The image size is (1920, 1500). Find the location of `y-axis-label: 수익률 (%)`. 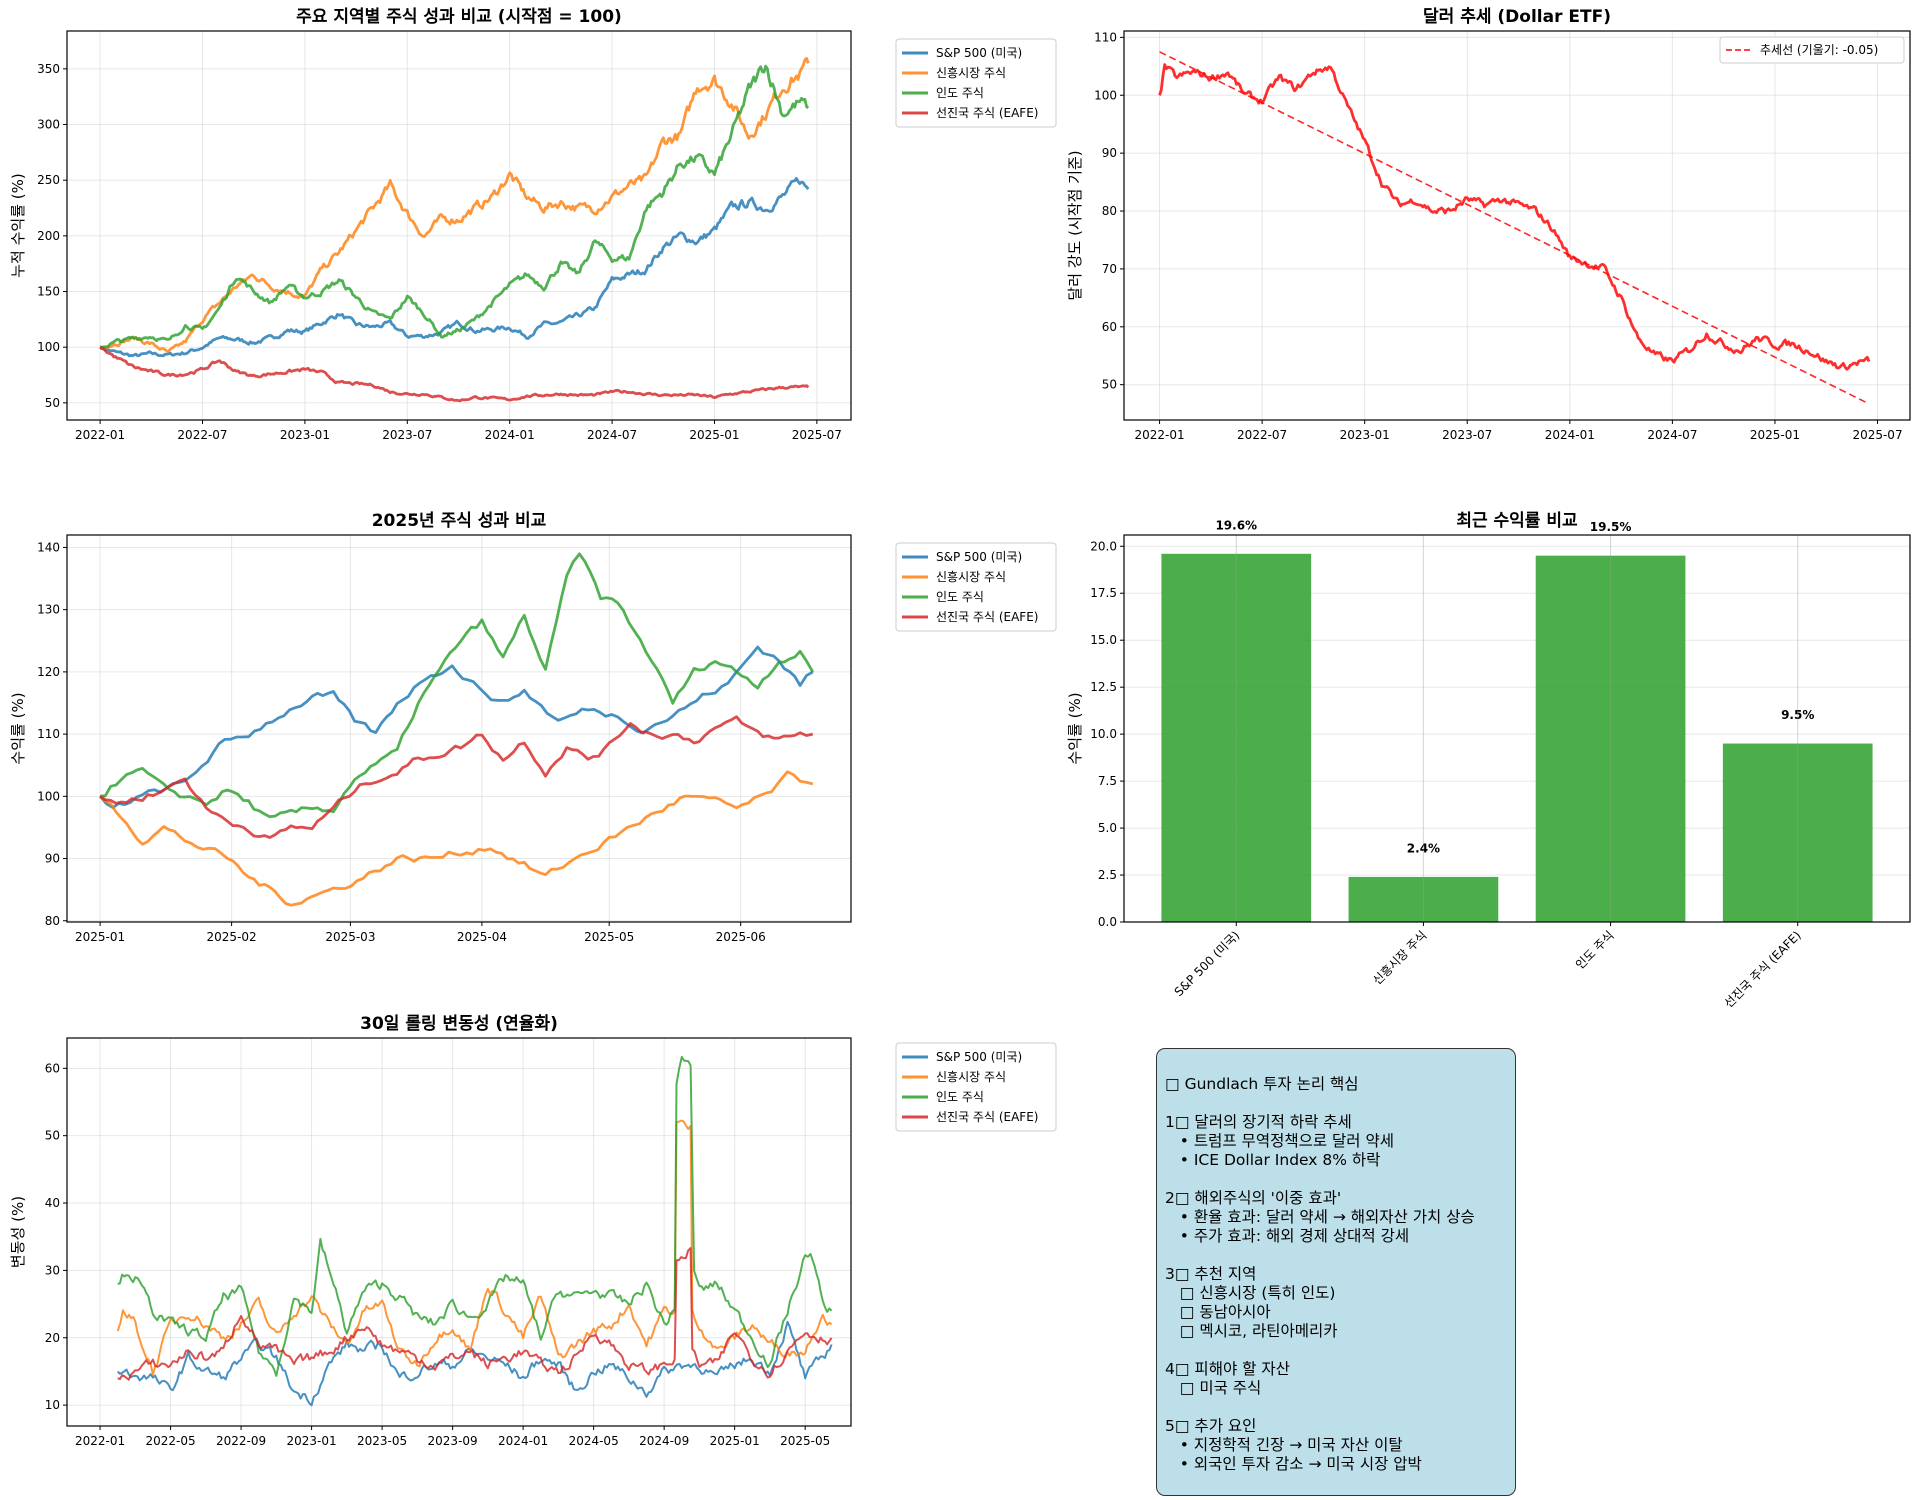

y-axis-label: 수익률 (%) is located at coordinates (1075, 728).